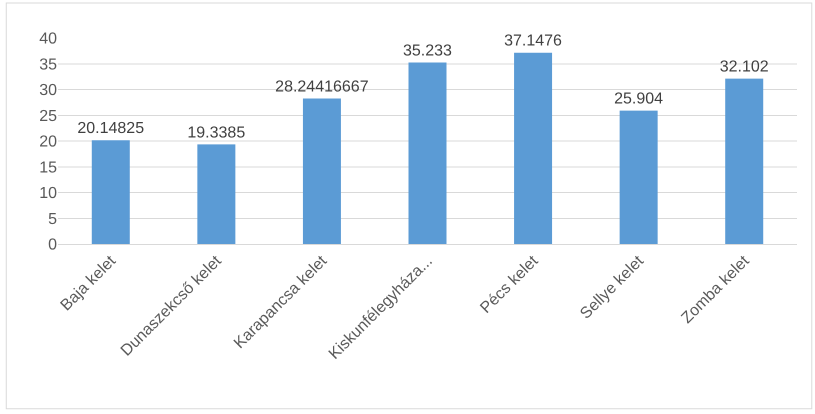 This screenshot has width=815, height=414. I want to click on y-tick-label: 0, so click(53, 245).